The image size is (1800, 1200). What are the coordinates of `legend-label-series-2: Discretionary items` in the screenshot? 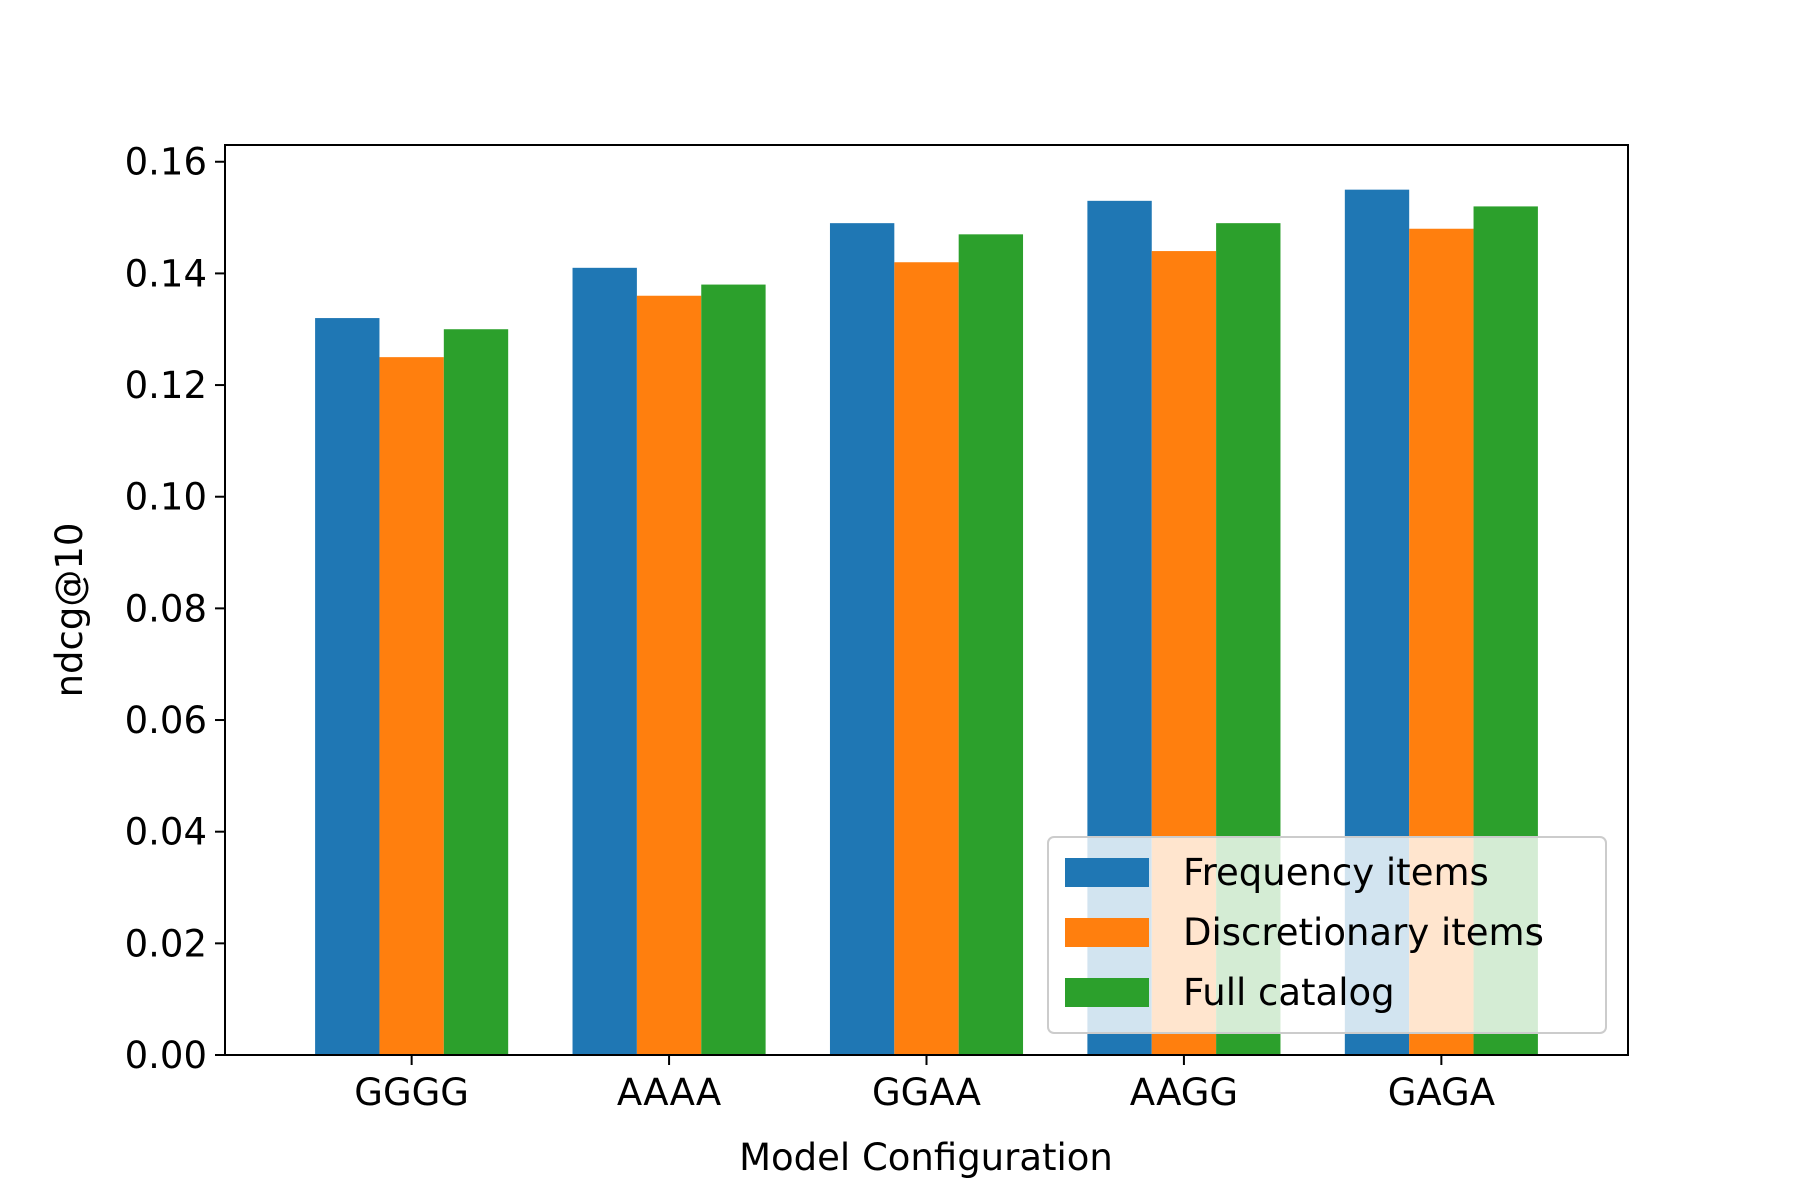 It's located at (1363, 932).